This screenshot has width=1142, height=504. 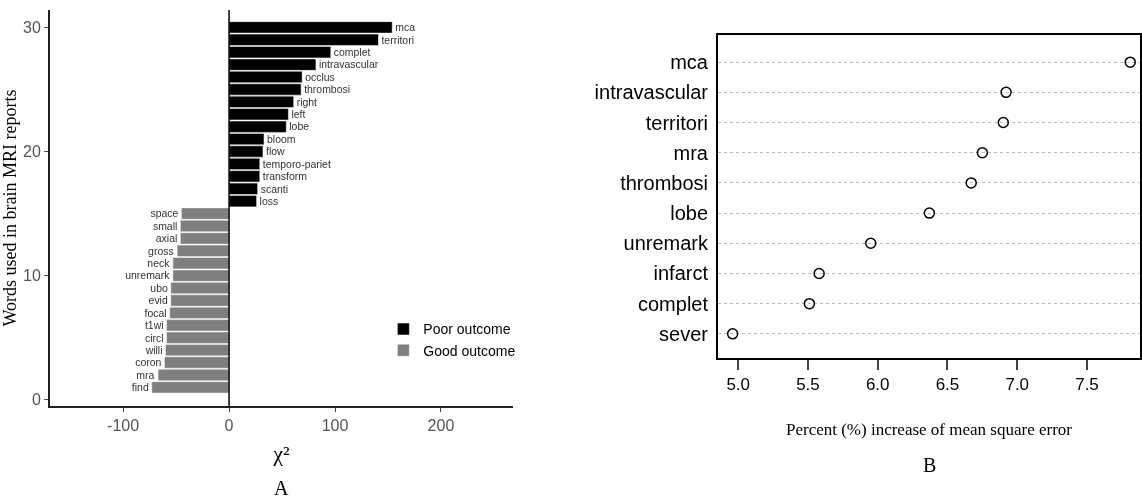 What do you see at coordinates (281, 488) in the screenshot?
I see `text: A` at bounding box center [281, 488].